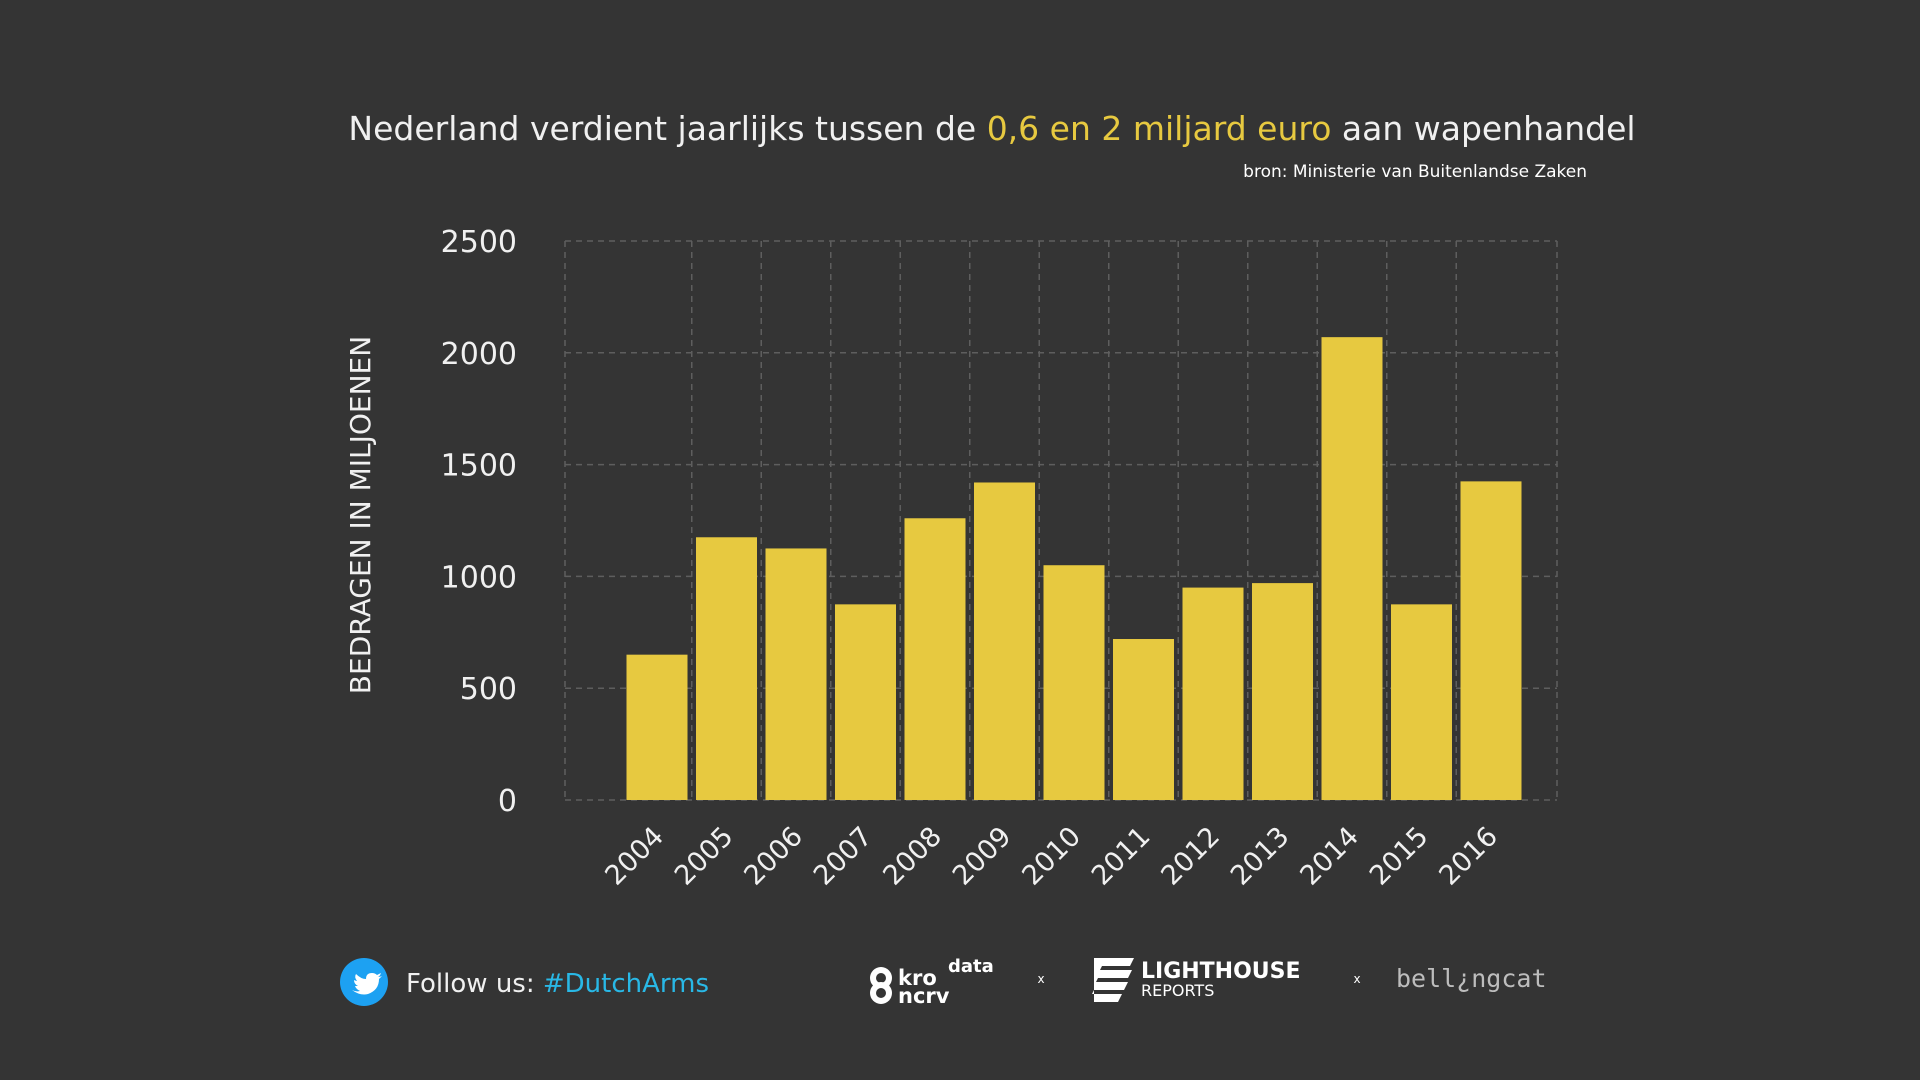  Describe the element at coordinates (479, 577) in the screenshot. I see `y-tick-label: 1000` at that location.